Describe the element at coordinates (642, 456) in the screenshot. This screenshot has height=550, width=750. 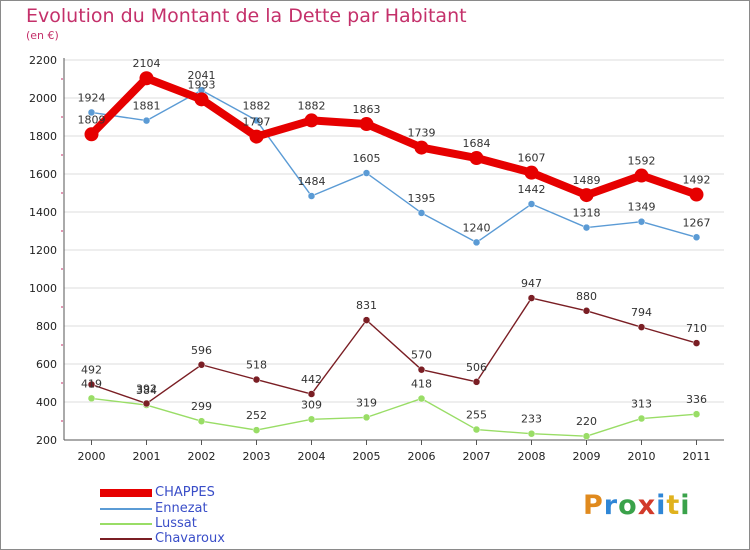
I see `x-tick-label: 2010` at that location.